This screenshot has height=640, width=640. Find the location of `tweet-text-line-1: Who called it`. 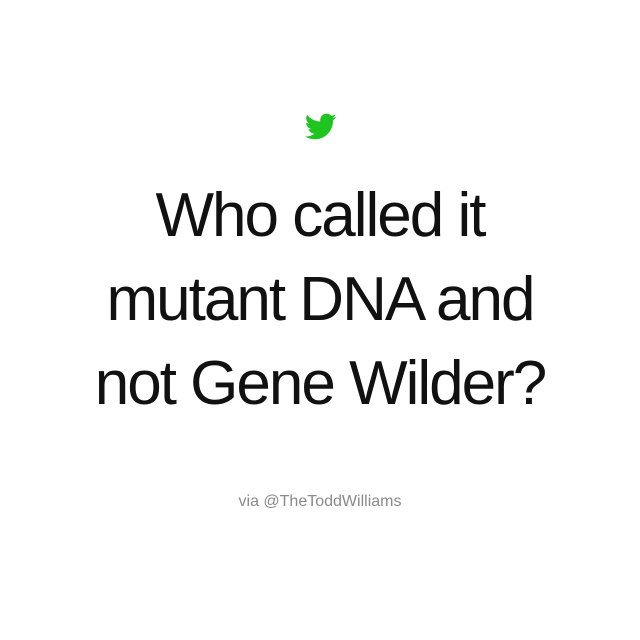

tweet-text-line-1: Who called it is located at coordinates (321, 215).